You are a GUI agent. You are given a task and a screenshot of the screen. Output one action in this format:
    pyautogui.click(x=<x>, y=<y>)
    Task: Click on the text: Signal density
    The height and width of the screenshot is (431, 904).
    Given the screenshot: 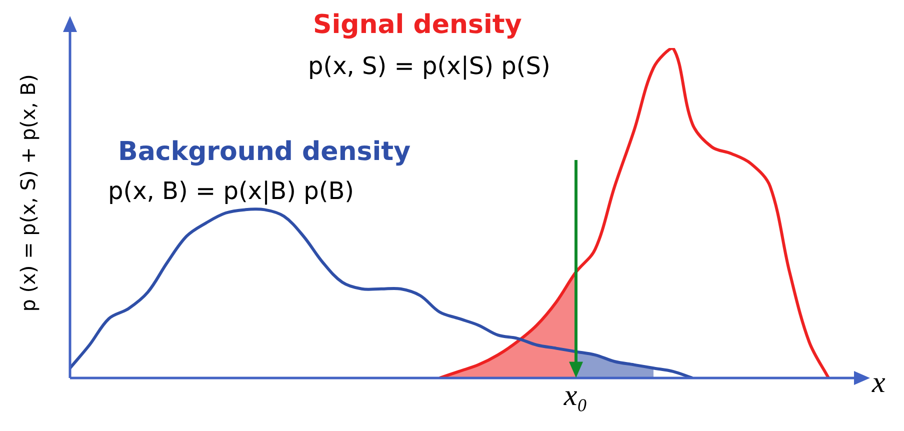 What is the action you would take?
    pyautogui.click(x=417, y=25)
    